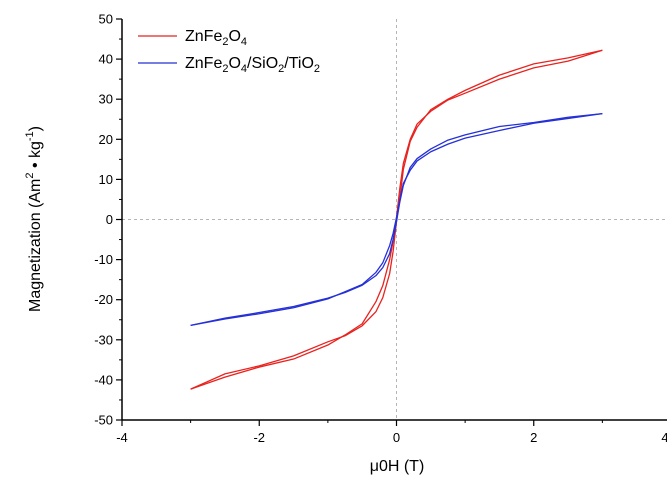  I want to click on y-axis-title-part: 2, so click(30, 175).